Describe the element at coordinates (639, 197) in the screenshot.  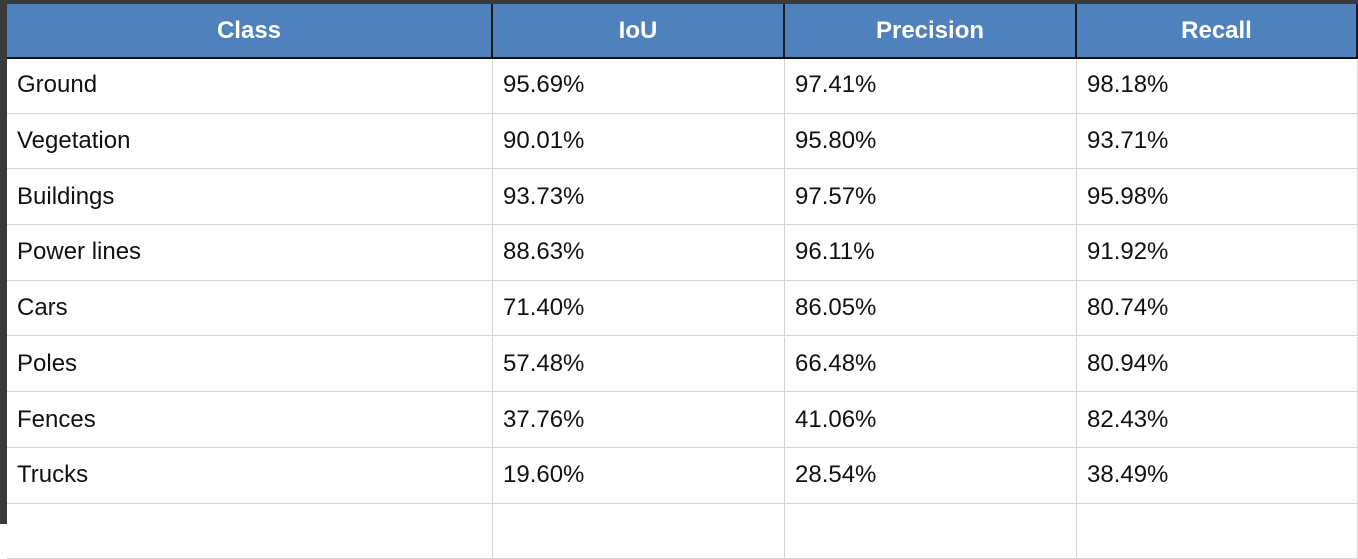
I see `table-cell: 93.73%` at that location.